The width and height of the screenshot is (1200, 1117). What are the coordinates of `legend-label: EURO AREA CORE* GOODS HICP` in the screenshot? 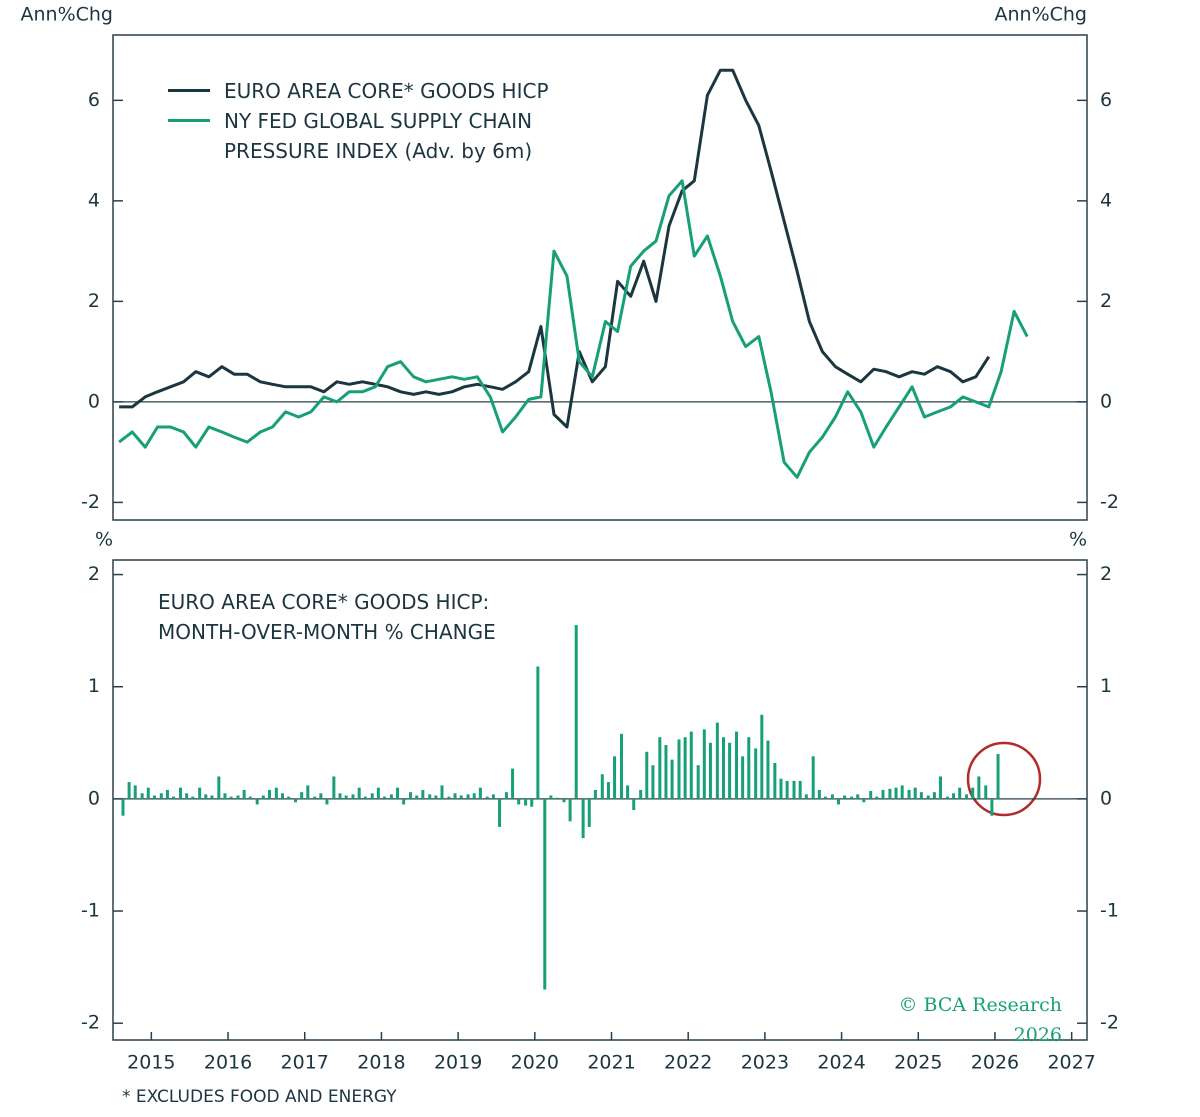 It's located at (386, 91).